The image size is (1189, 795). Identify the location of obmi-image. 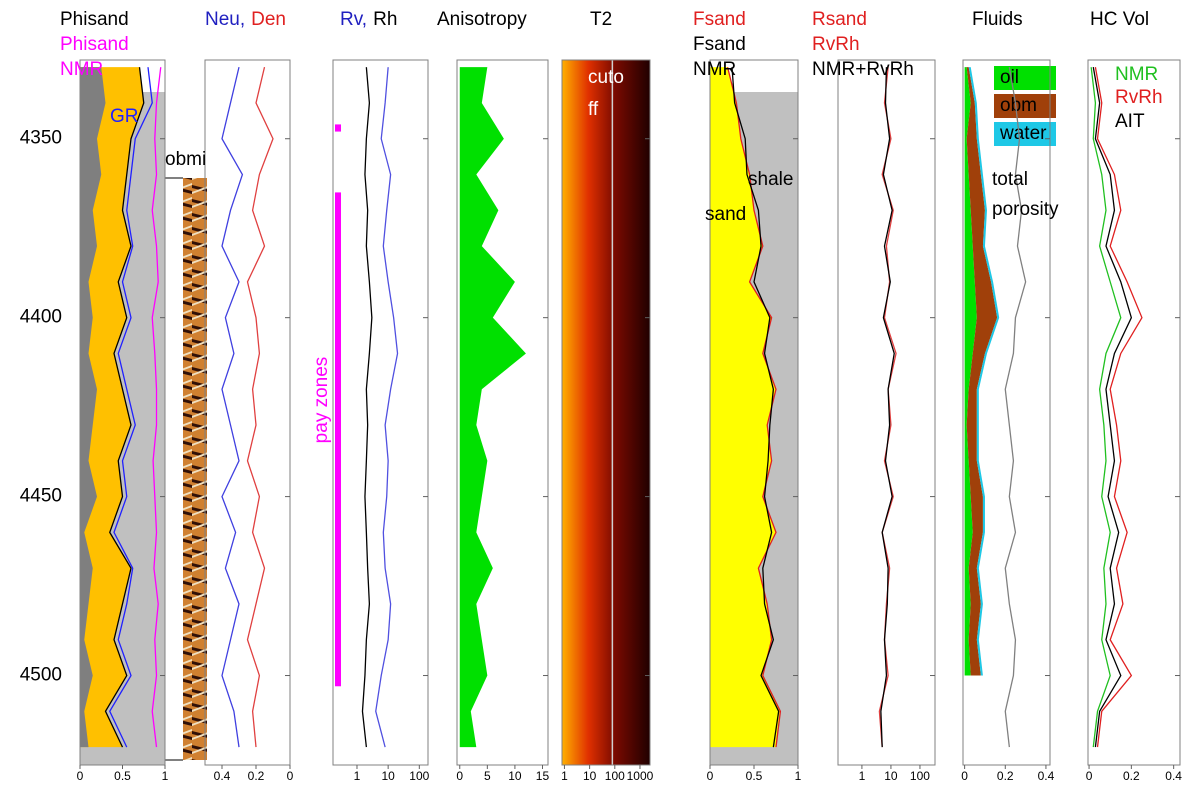
(195, 469).